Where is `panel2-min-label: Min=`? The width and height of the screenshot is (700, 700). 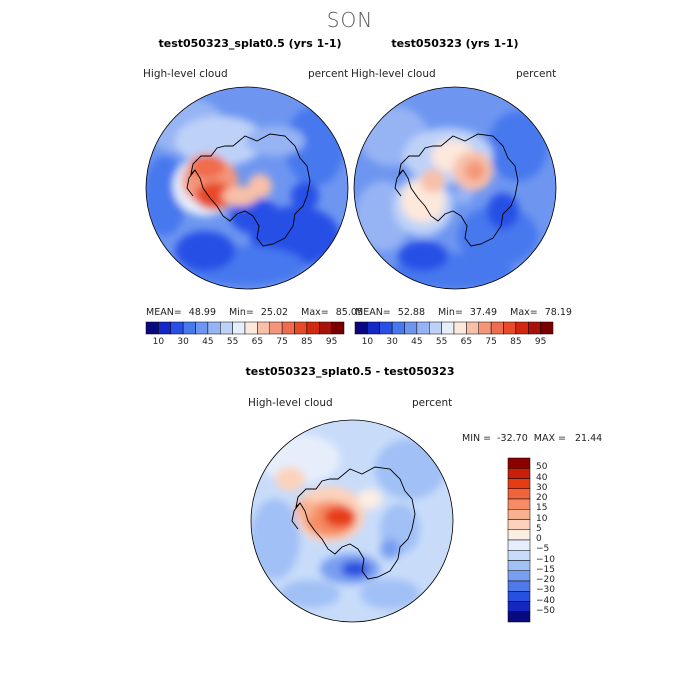
panel2-min-label: Min= is located at coordinates (450, 312).